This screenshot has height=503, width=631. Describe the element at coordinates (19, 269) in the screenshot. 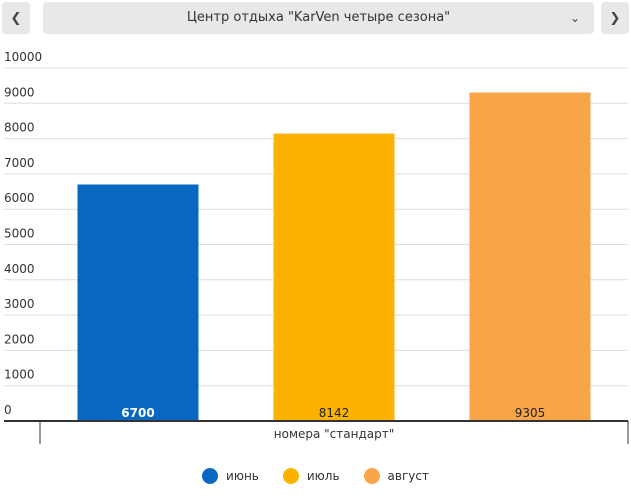

I see `y-tick-label: 4000` at that location.